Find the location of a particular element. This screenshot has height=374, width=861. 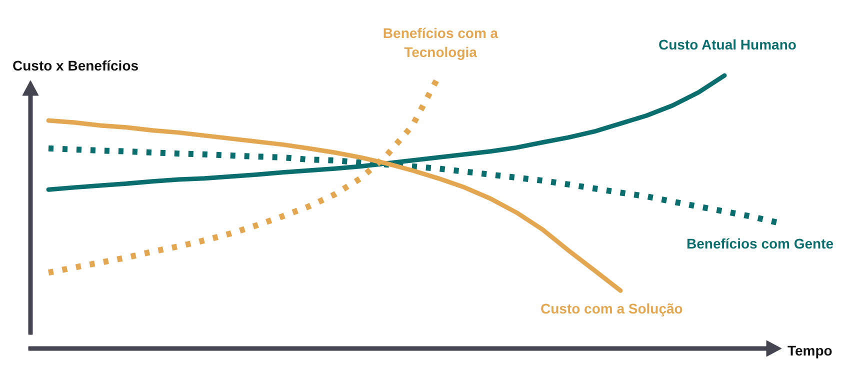

y-axis-title: Custo x Benefícios is located at coordinates (75, 66).